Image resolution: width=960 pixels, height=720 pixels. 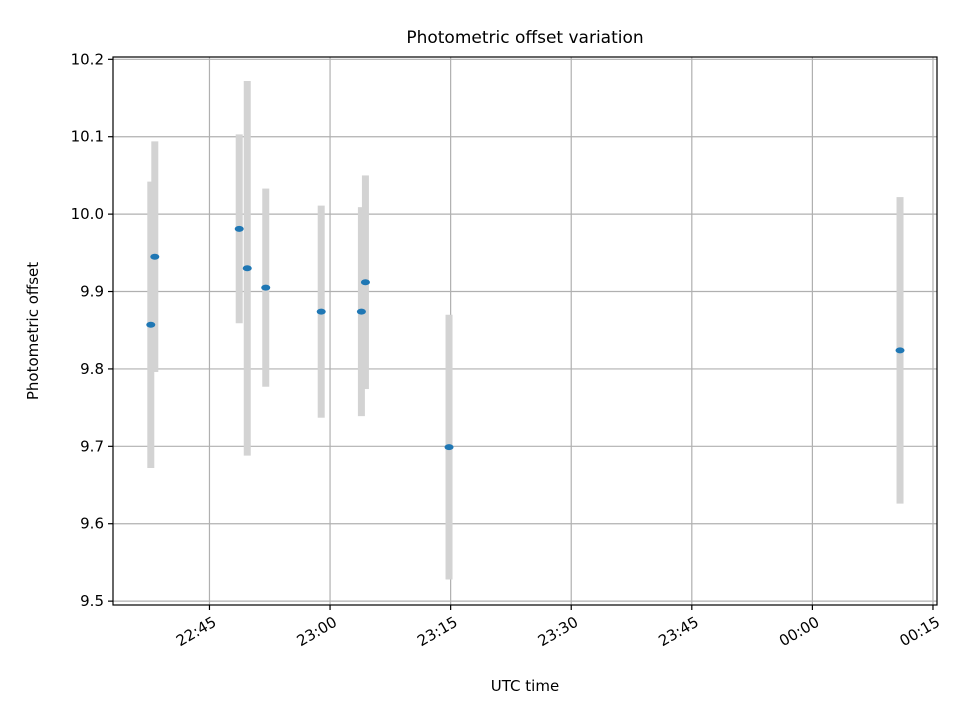 I want to click on y-tick-label: 9.8, so click(x=92, y=369).